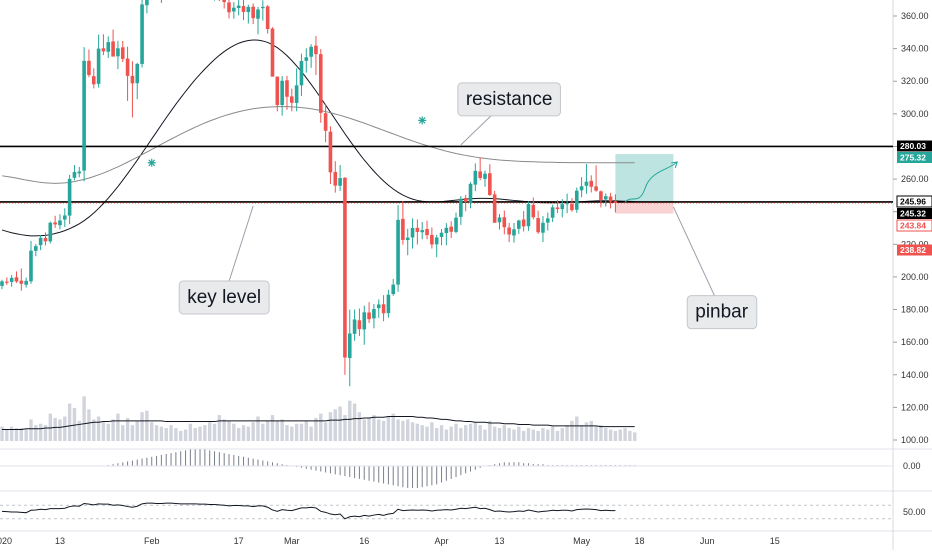  Describe the element at coordinates (914, 225) in the screenshot. I see `price-tag` at that location.